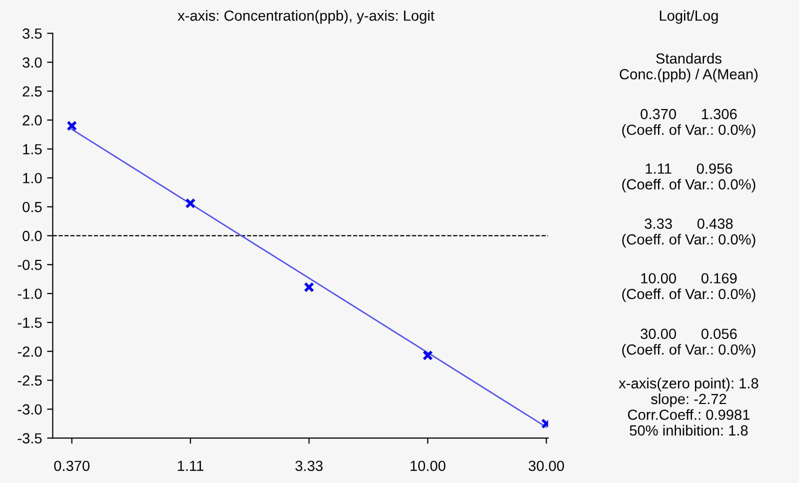 The height and width of the screenshot is (483, 799). Describe the element at coordinates (546, 466) in the screenshot. I see `x-tick-label: 30.00` at that location.